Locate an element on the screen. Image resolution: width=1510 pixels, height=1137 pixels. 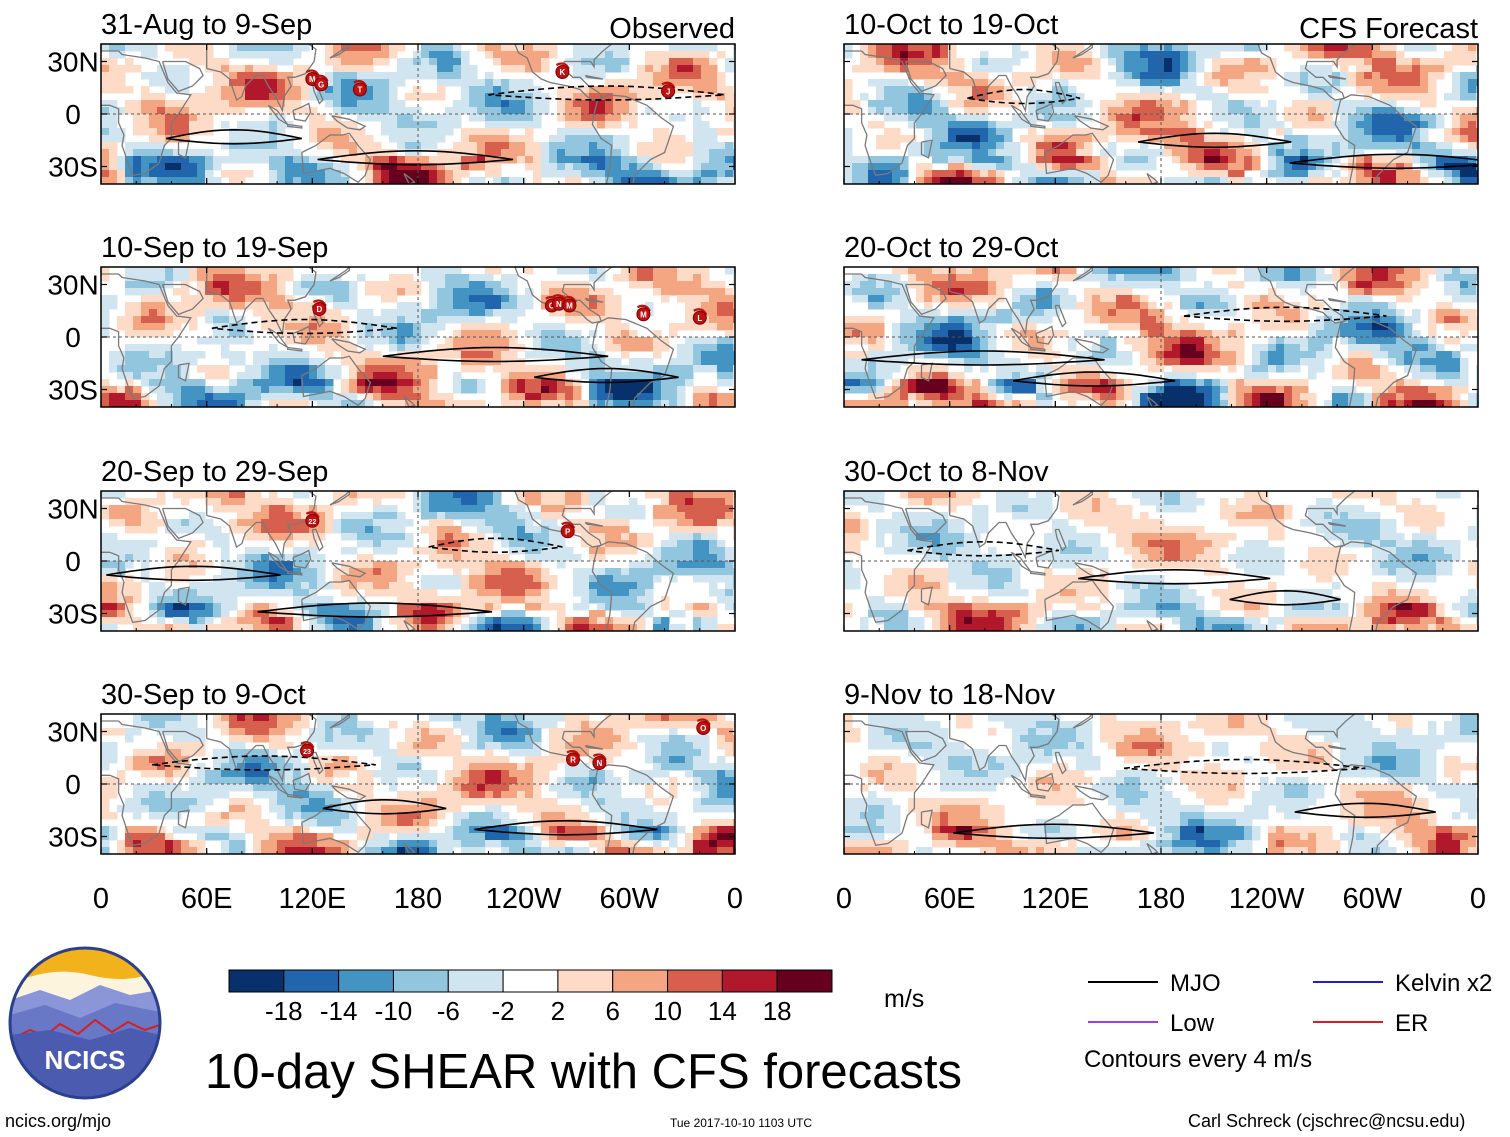
column-heading: CFS Forecast is located at coordinates (1388, 29).